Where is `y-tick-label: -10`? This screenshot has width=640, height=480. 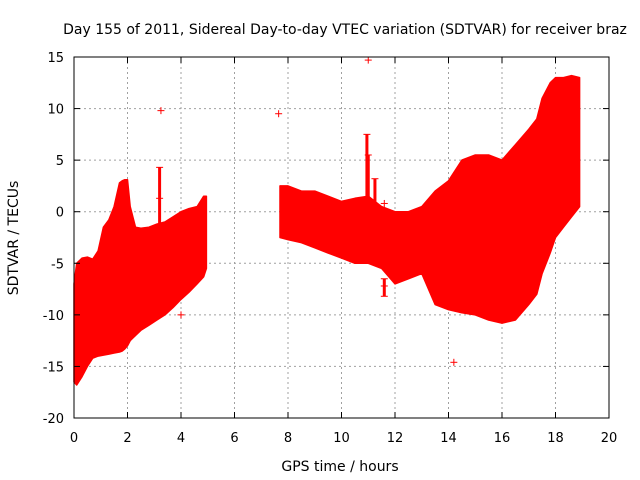 y-tick-label: -10 is located at coordinates (53, 316).